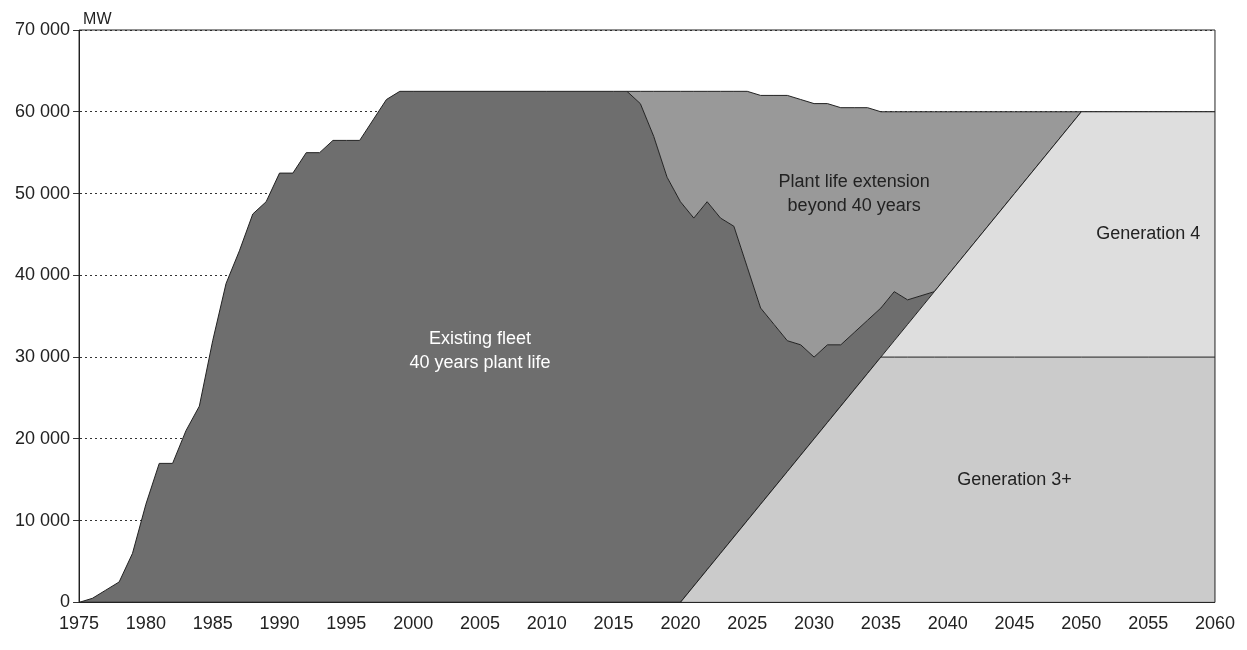 The width and height of the screenshot is (1247, 650). Describe the element at coordinates (1214, 623) in the screenshot. I see `x-tick-label: 2060` at that location.